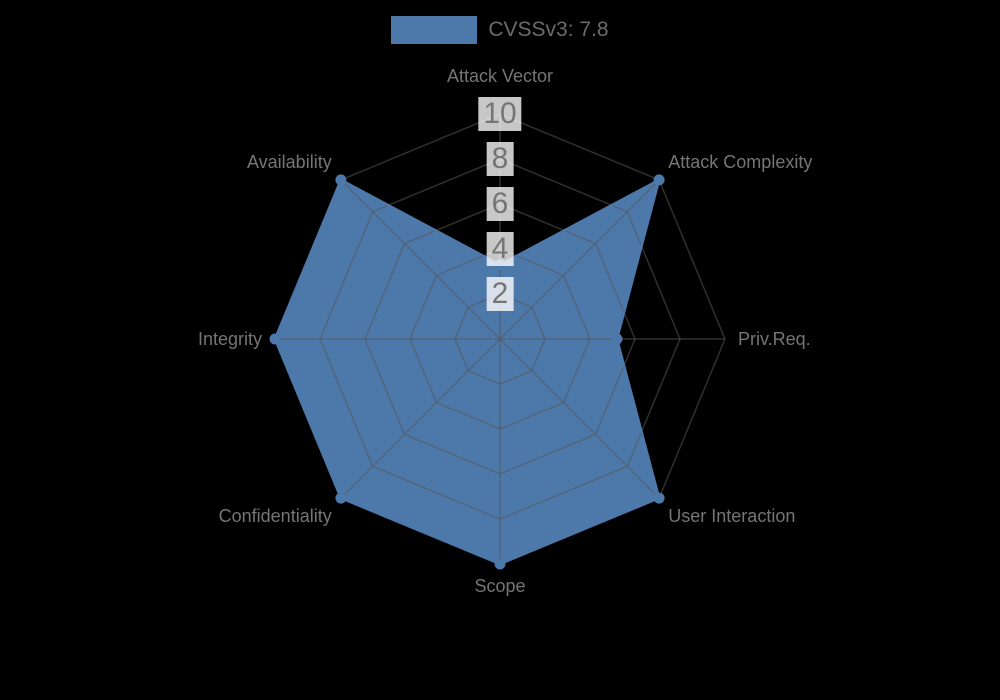 The height and width of the screenshot is (700, 1000). I want to click on scale-tick-4: 4, so click(500, 249).